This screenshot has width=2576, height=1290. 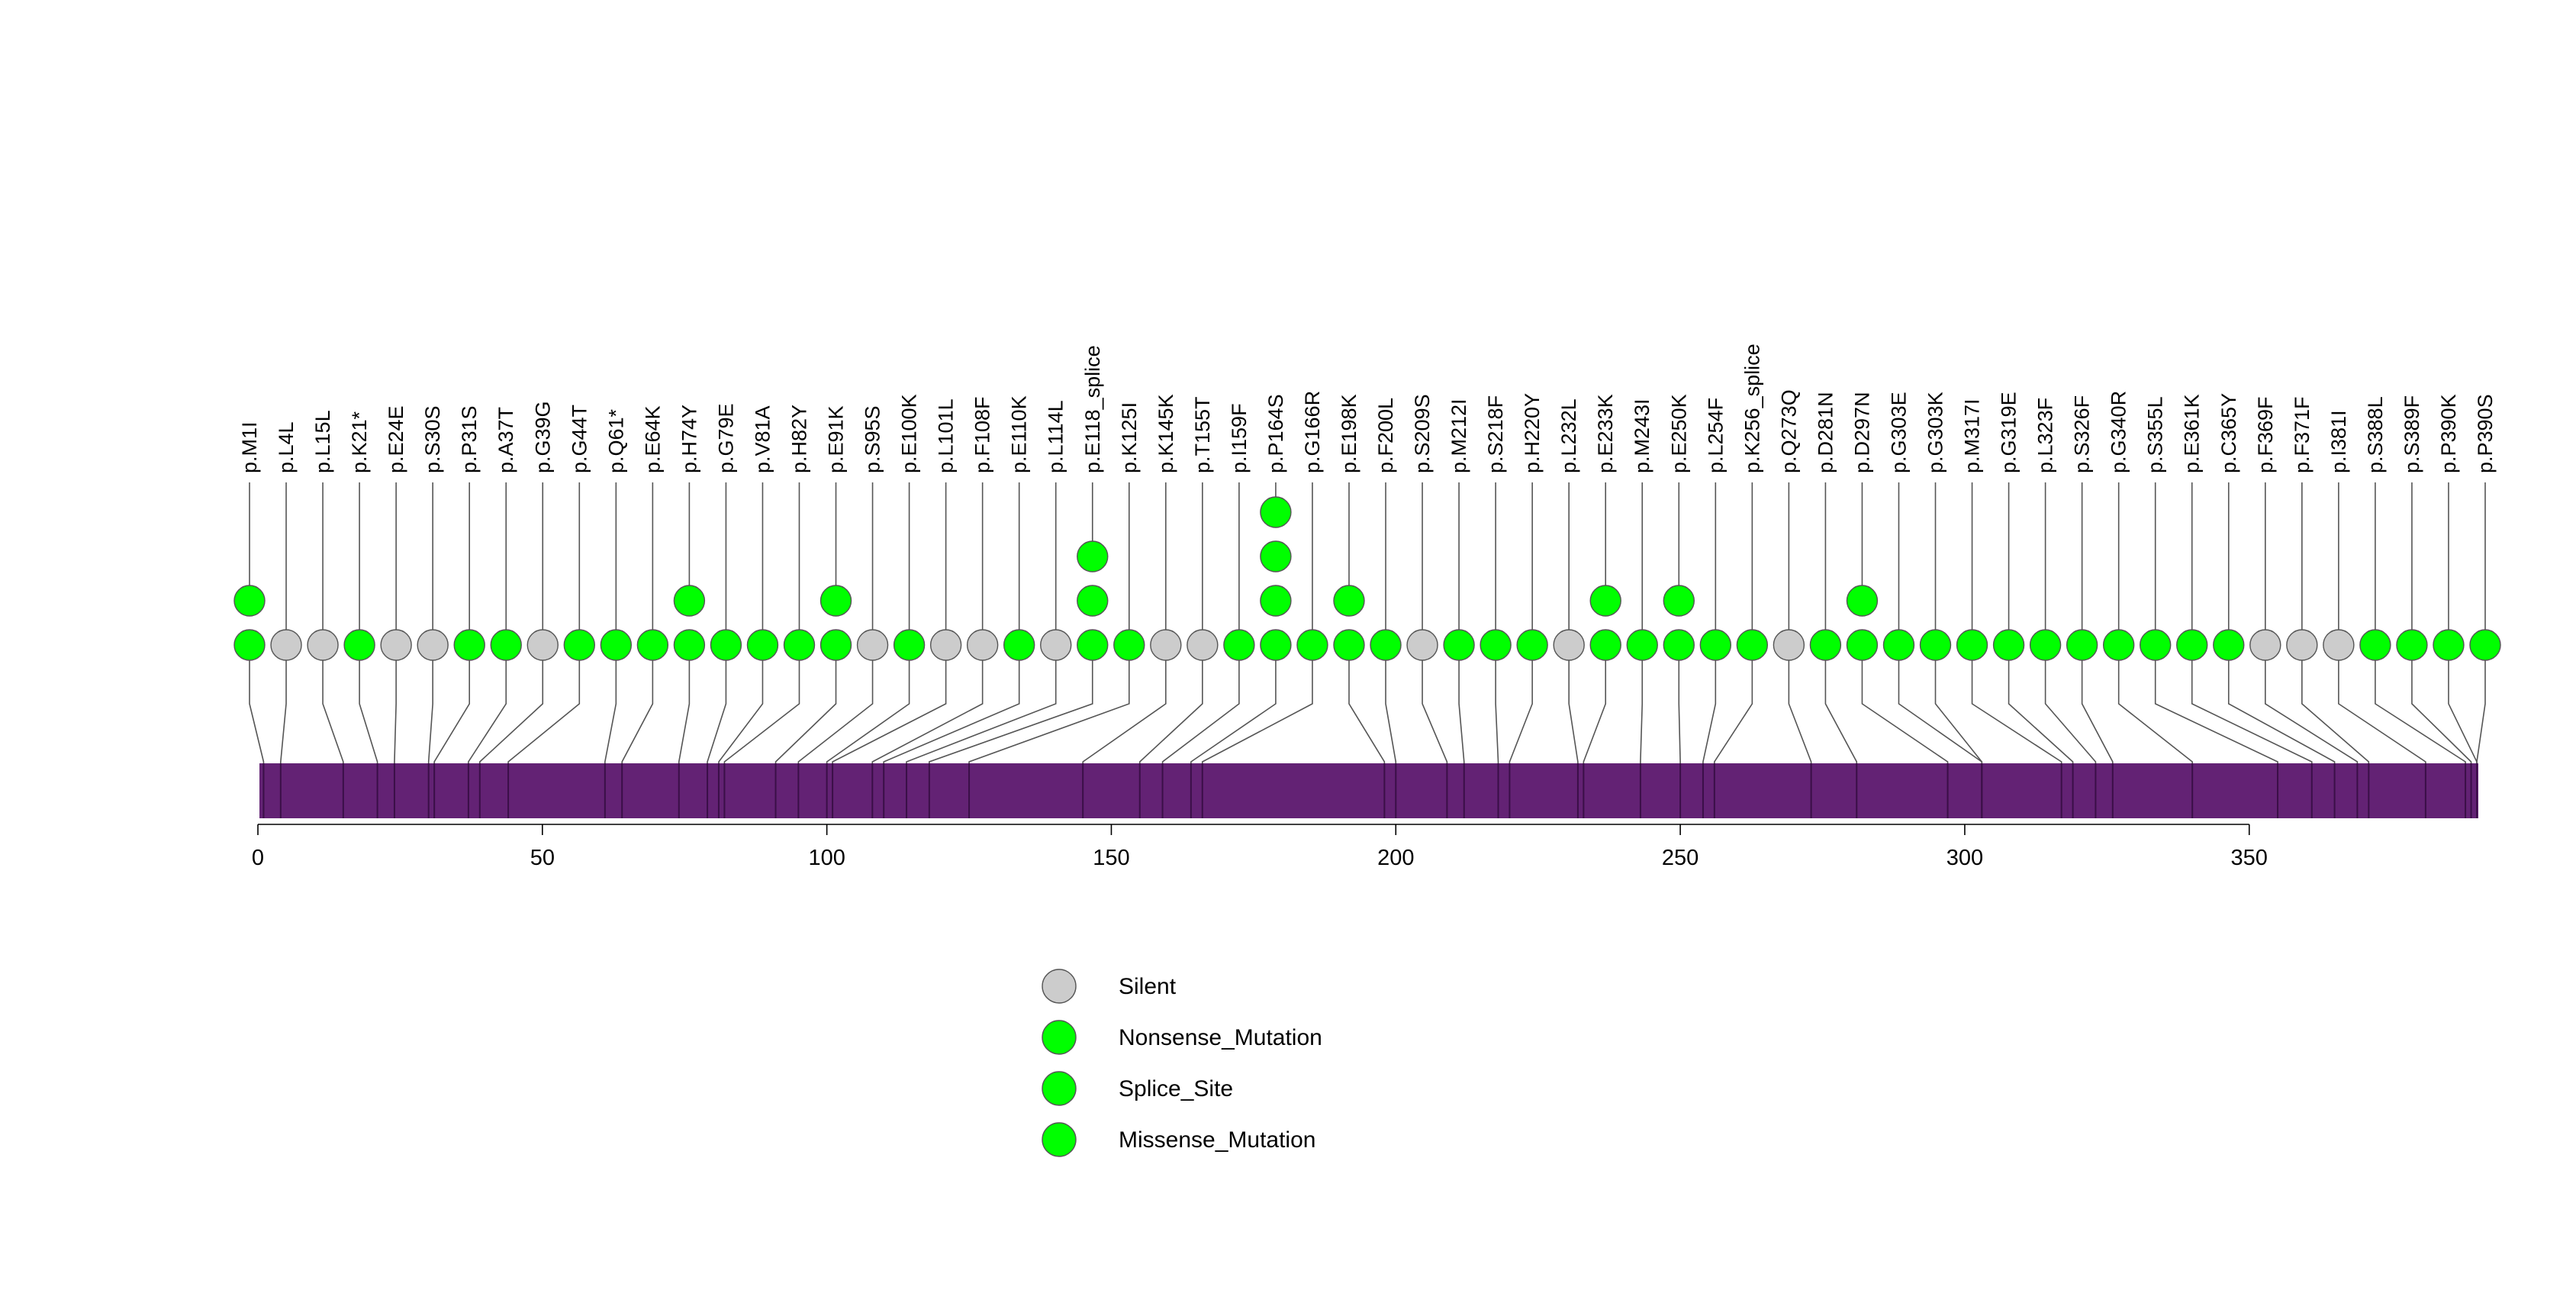 What do you see at coordinates (2009, 433) in the screenshot?
I see `mutation-label: p.G319E` at bounding box center [2009, 433].